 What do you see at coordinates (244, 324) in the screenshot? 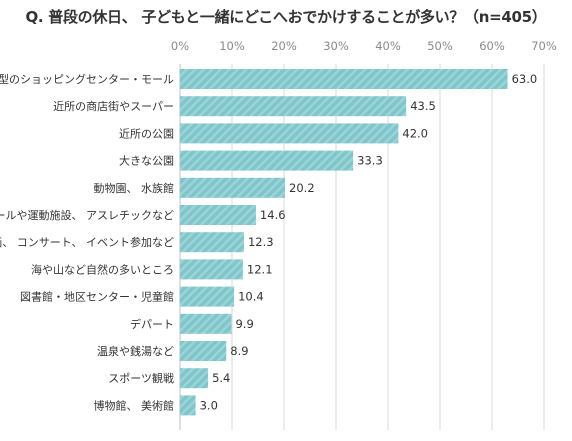
I see `data-label: 9.9` at bounding box center [244, 324].